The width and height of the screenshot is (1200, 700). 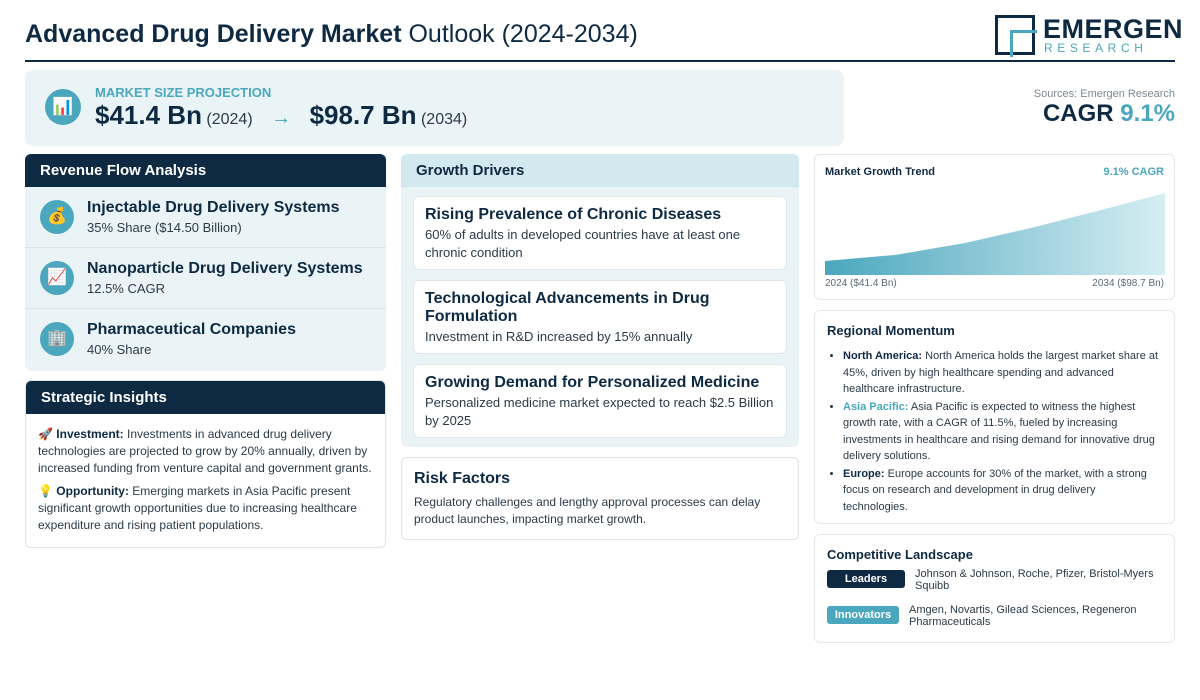 What do you see at coordinates (363, 115) in the screenshot?
I see `projection-end-value: $98.7 Bn` at bounding box center [363, 115].